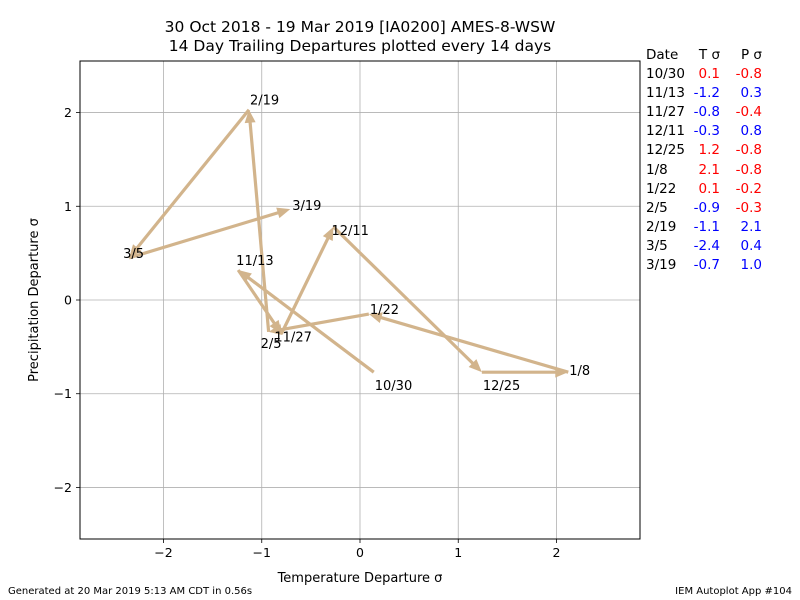 Image resolution: width=800 pixels, height=600 pixels. I want to click on y-axis-label: Precipitation Departure σ, so click(34, 300).